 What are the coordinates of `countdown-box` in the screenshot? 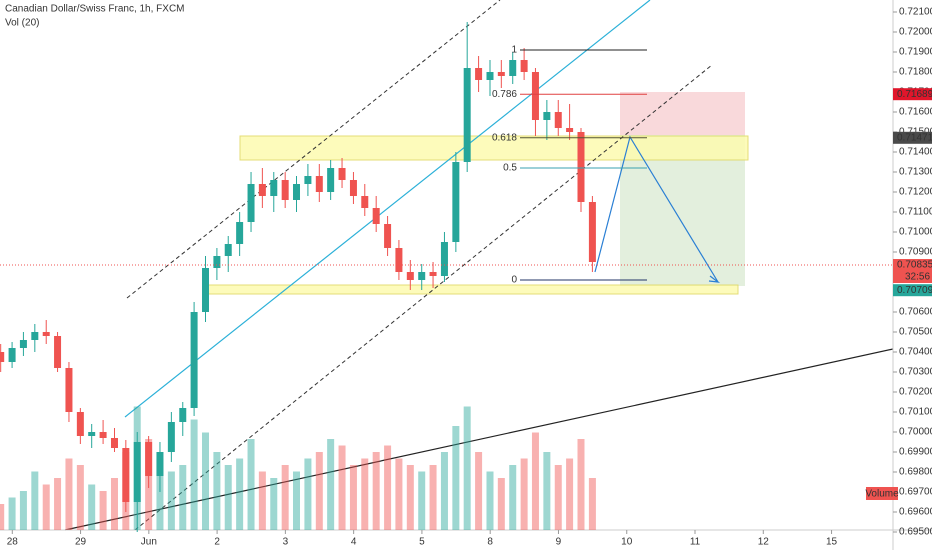 It's located at (912, 277).